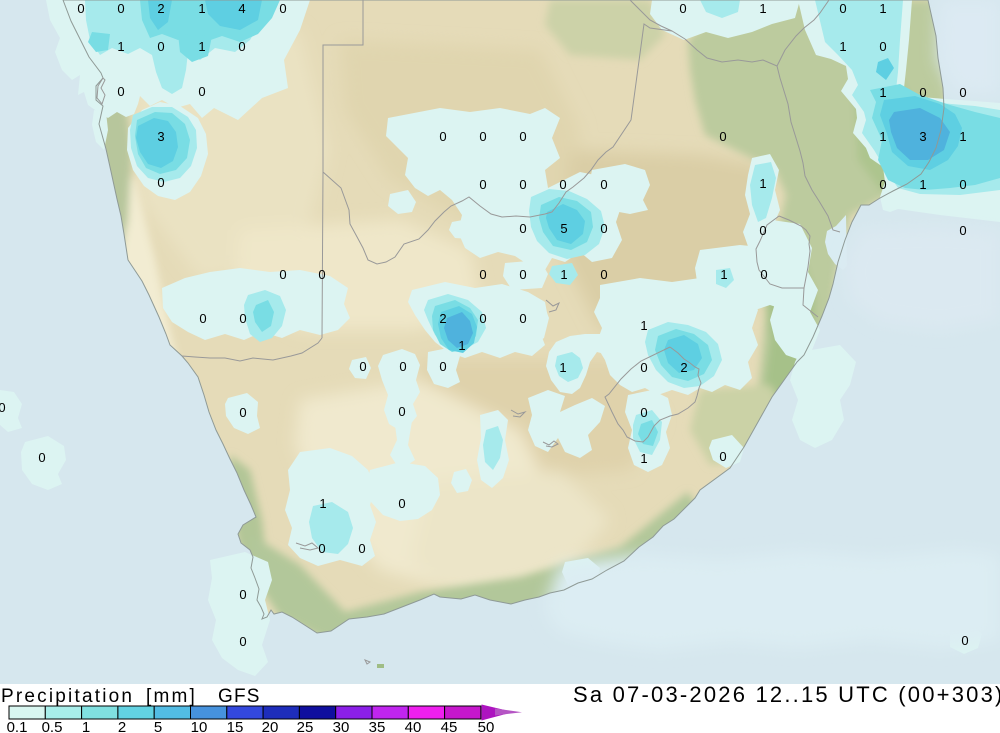 The image size is (1000, 733). Describe the element at coordinates (270, 726) in the screenshot. I see `svg-text: 20` at that location.